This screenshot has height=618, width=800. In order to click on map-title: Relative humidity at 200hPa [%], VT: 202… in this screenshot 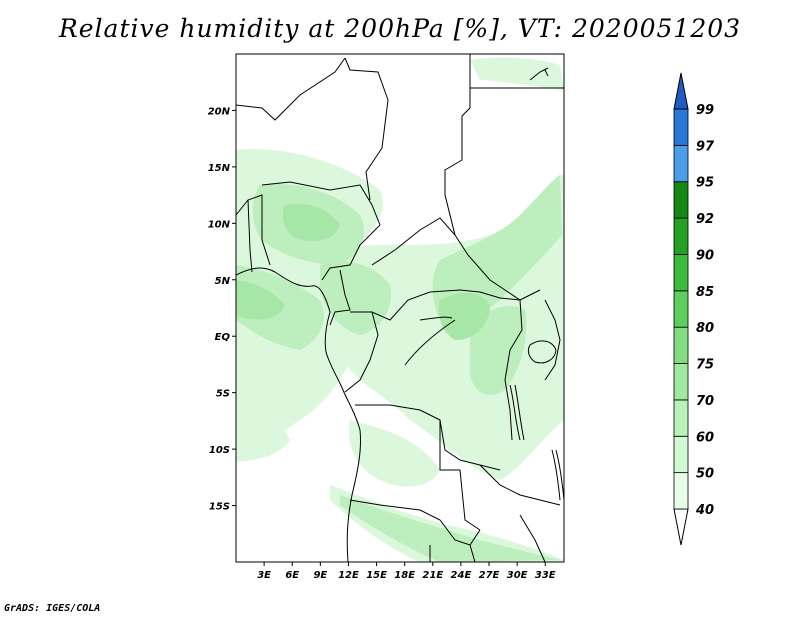, I will do `click(400, 28)`.